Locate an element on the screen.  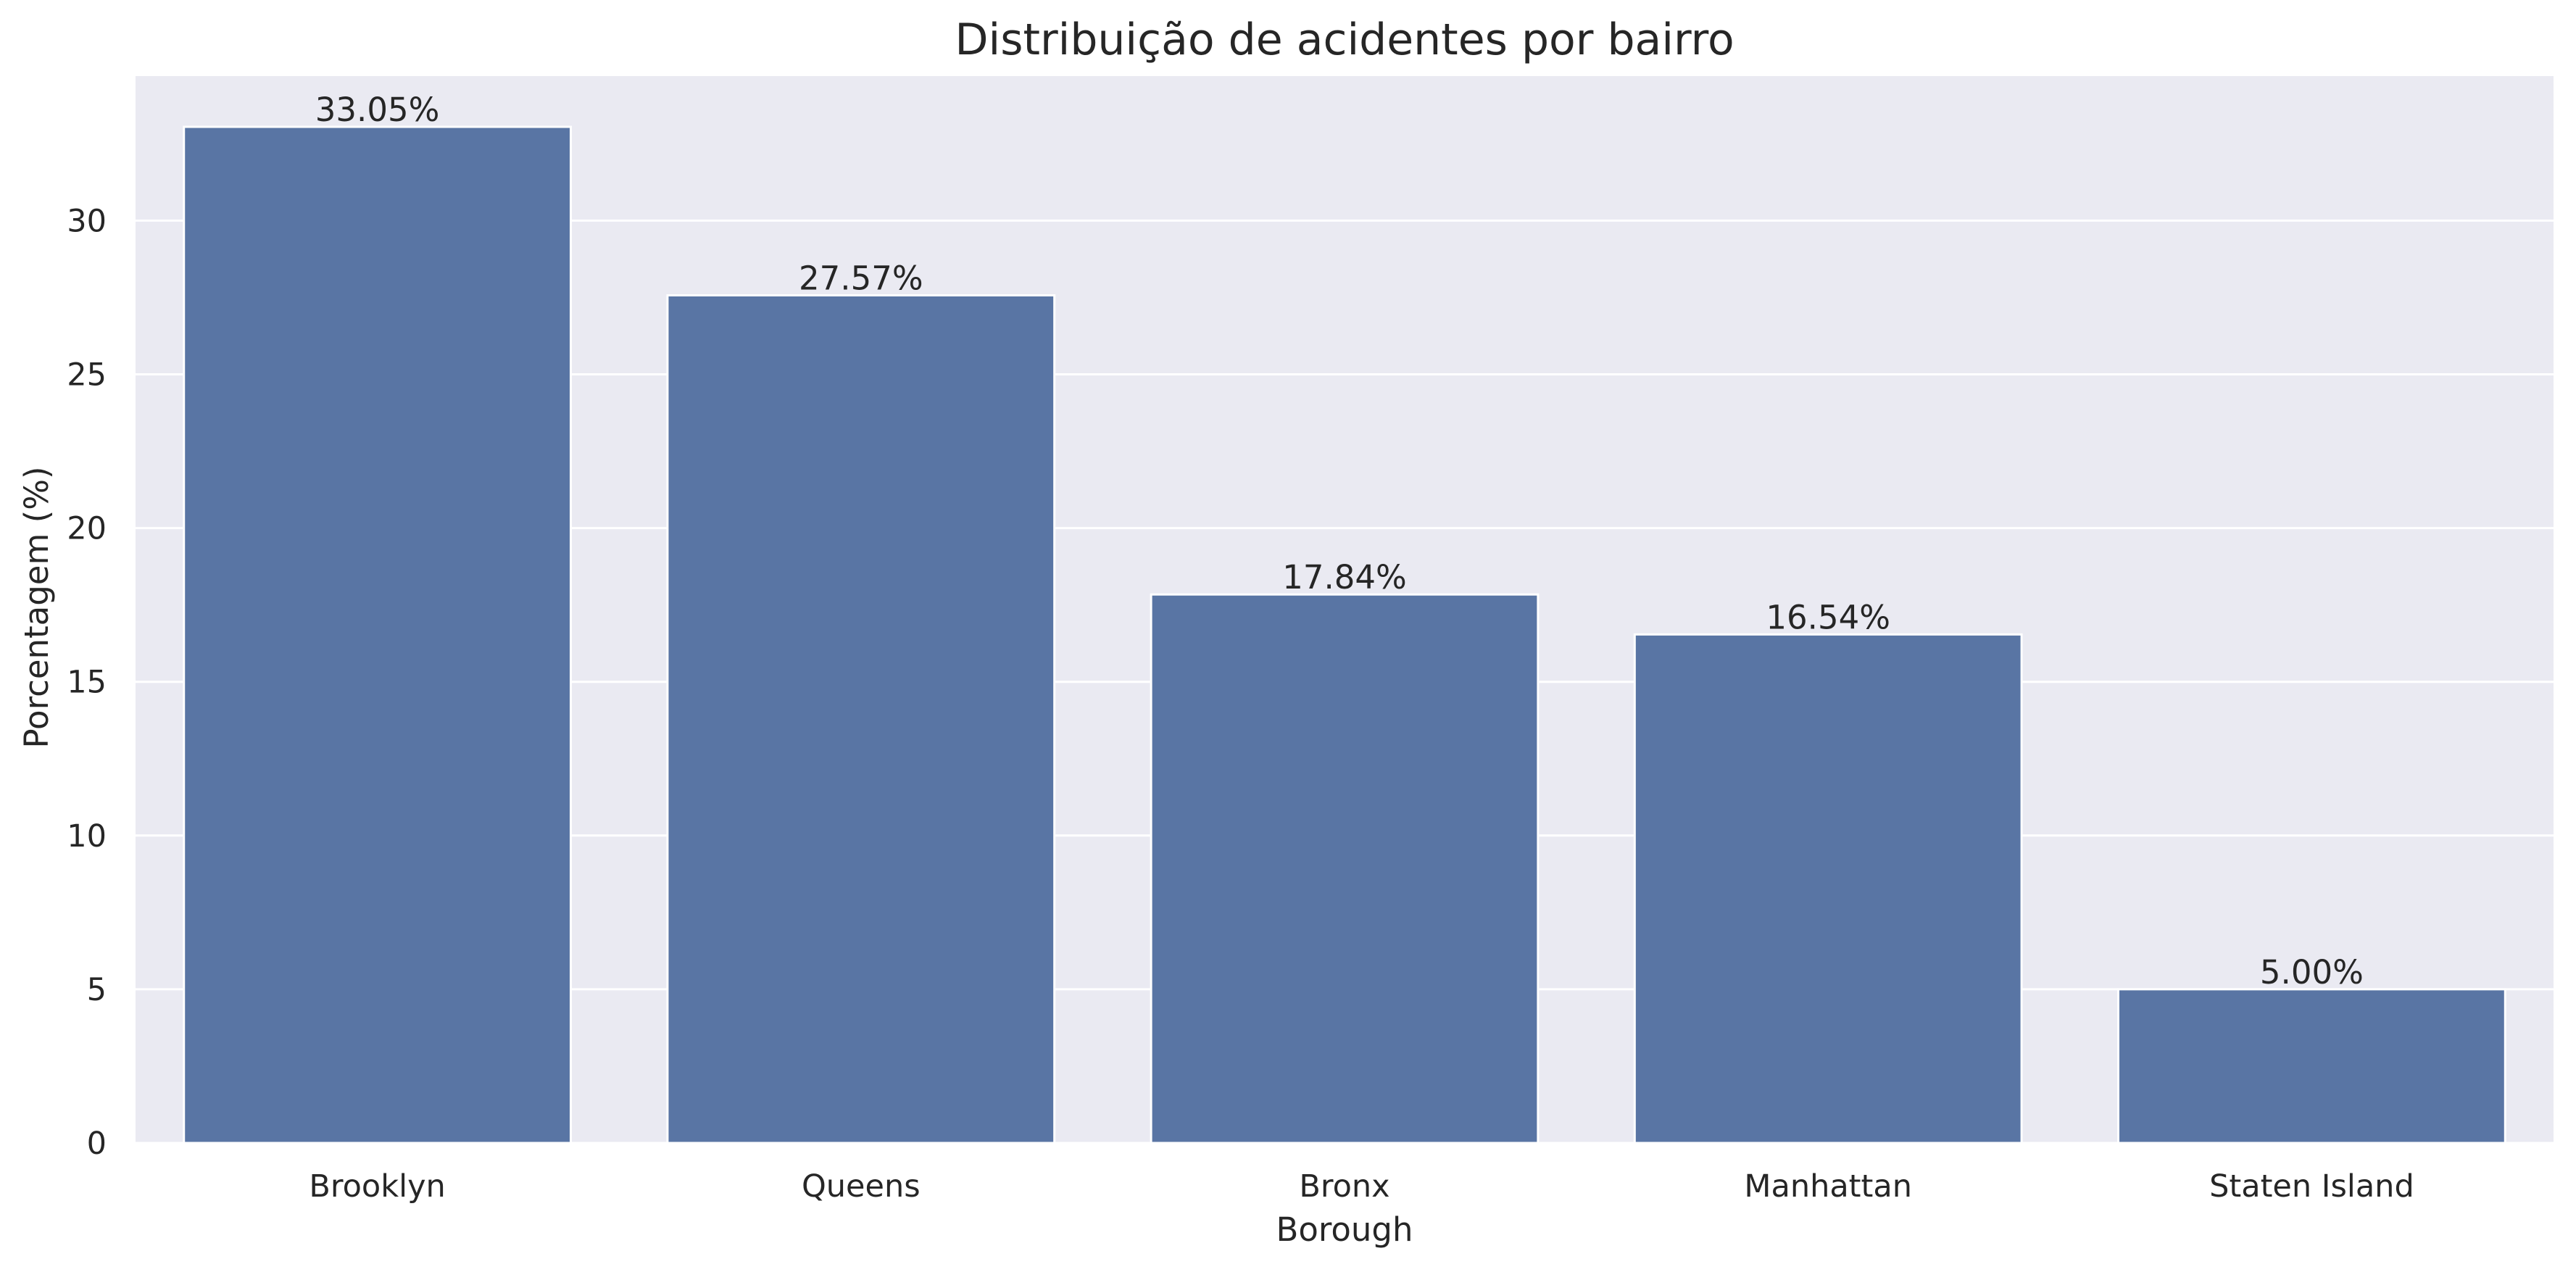
bar-manhattan is located at coordinates (1828, 888).